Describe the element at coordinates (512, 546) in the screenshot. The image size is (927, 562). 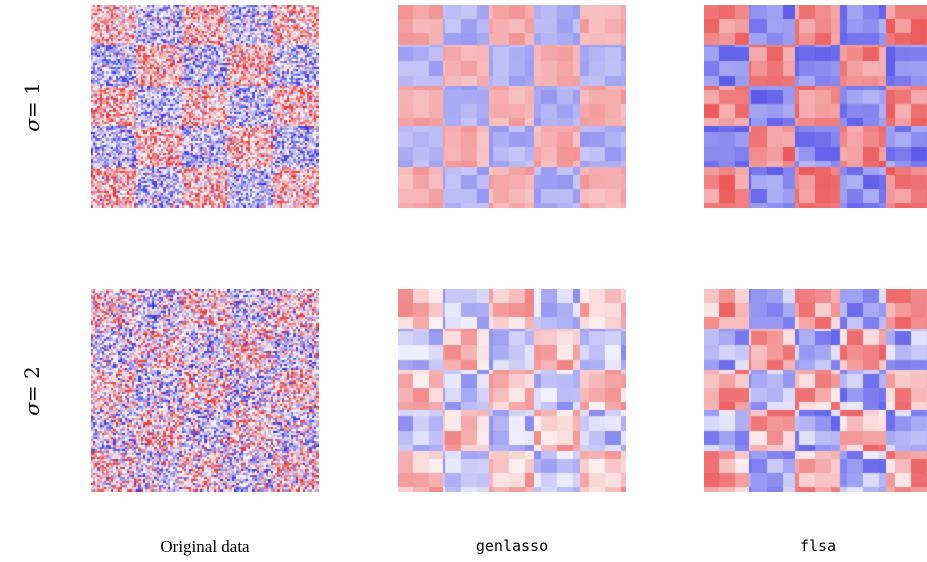
I see `column-label-genlasso: genlasso` at that location.